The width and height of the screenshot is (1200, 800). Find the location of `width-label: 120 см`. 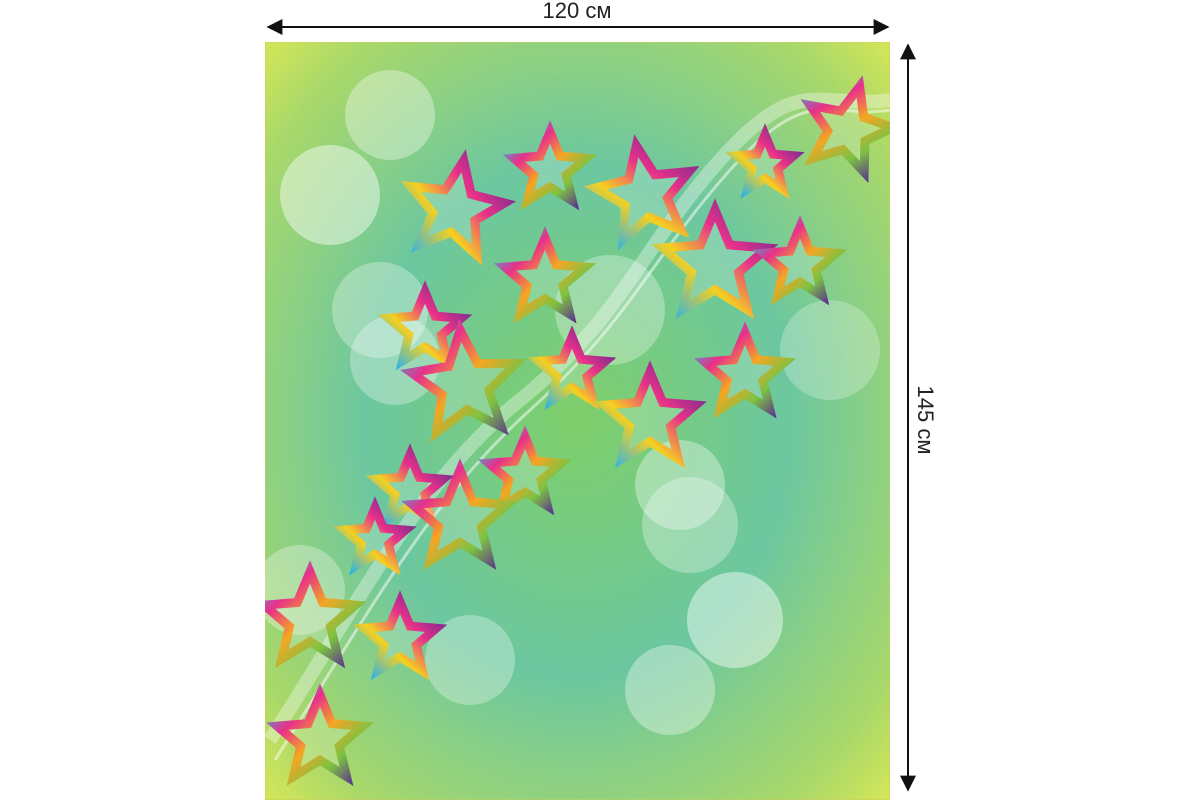

width-label: 120 см is located at coordinates (577, 11).